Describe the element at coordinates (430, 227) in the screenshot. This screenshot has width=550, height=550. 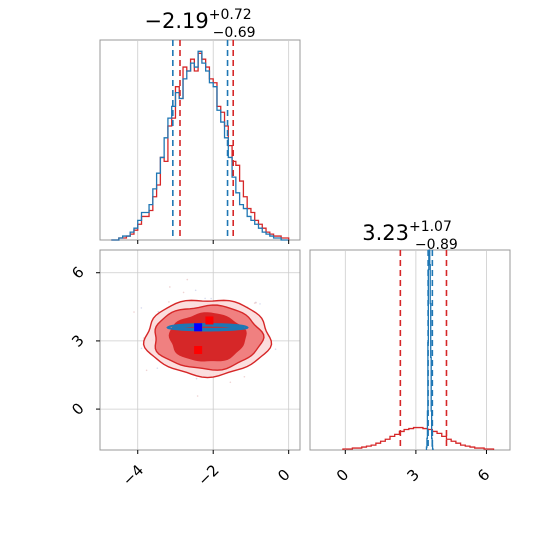
I see `y-marginal-title-sup: +1.07` at that location.